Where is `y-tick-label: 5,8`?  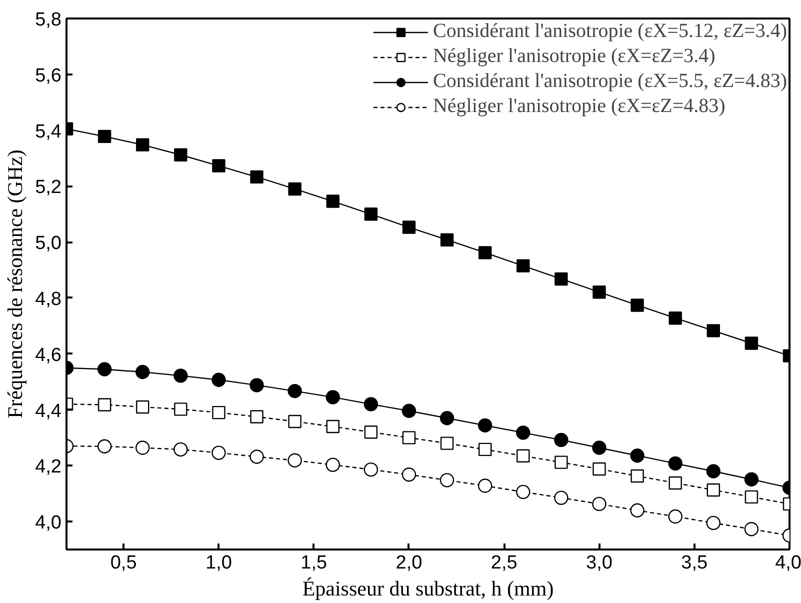 y-tick-label: 5,8 is located at coordinates (48, 20).